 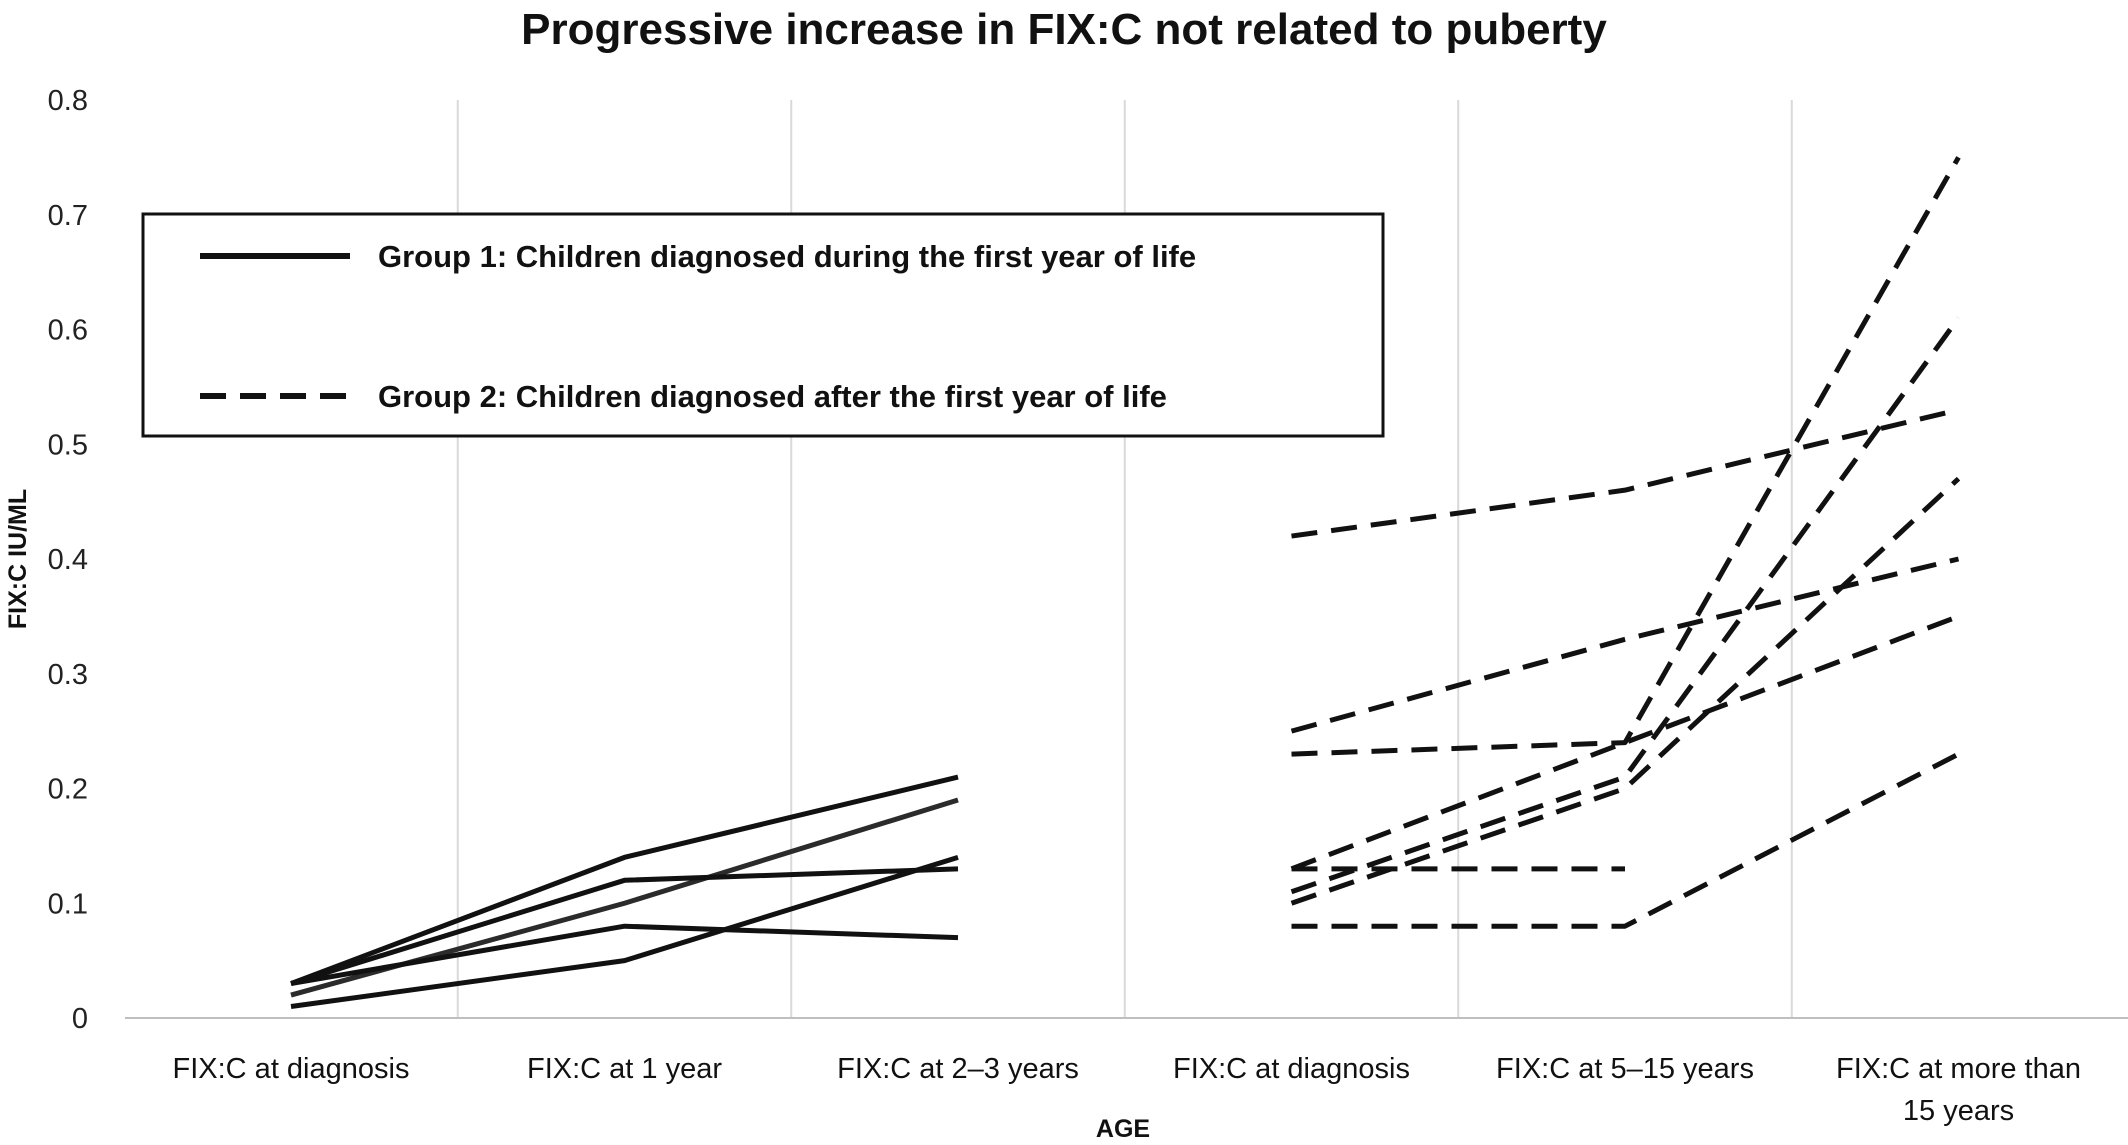 I want to click on y-tick-label: 0.4, so click(x=68, y=560).